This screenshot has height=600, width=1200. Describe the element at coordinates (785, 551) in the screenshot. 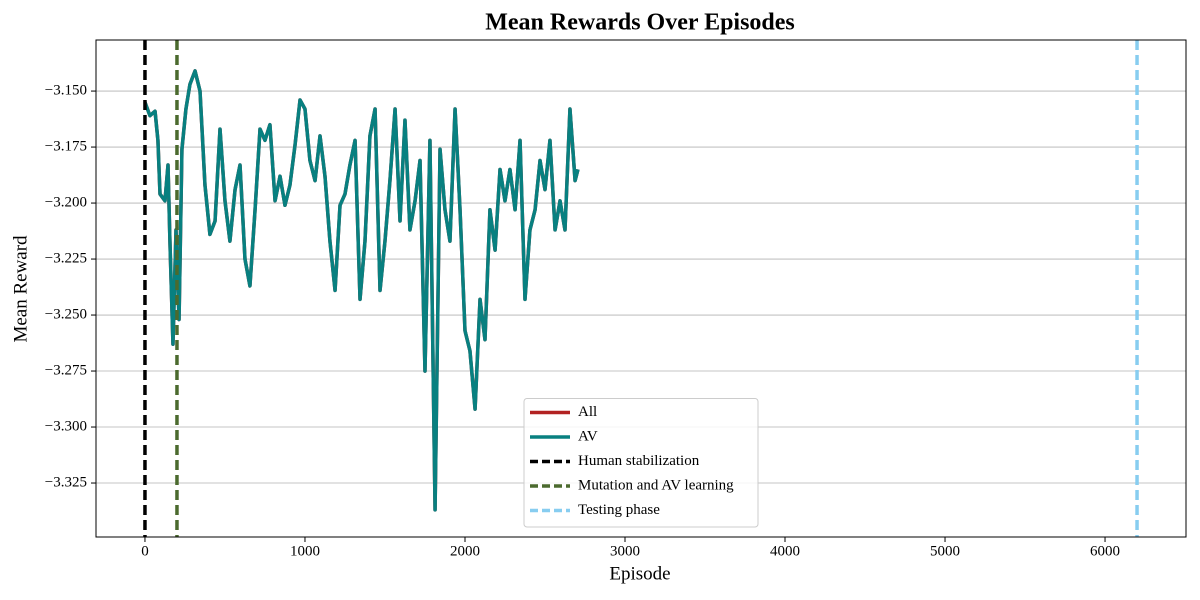

I see `x-tick-label: 4000` at that location.